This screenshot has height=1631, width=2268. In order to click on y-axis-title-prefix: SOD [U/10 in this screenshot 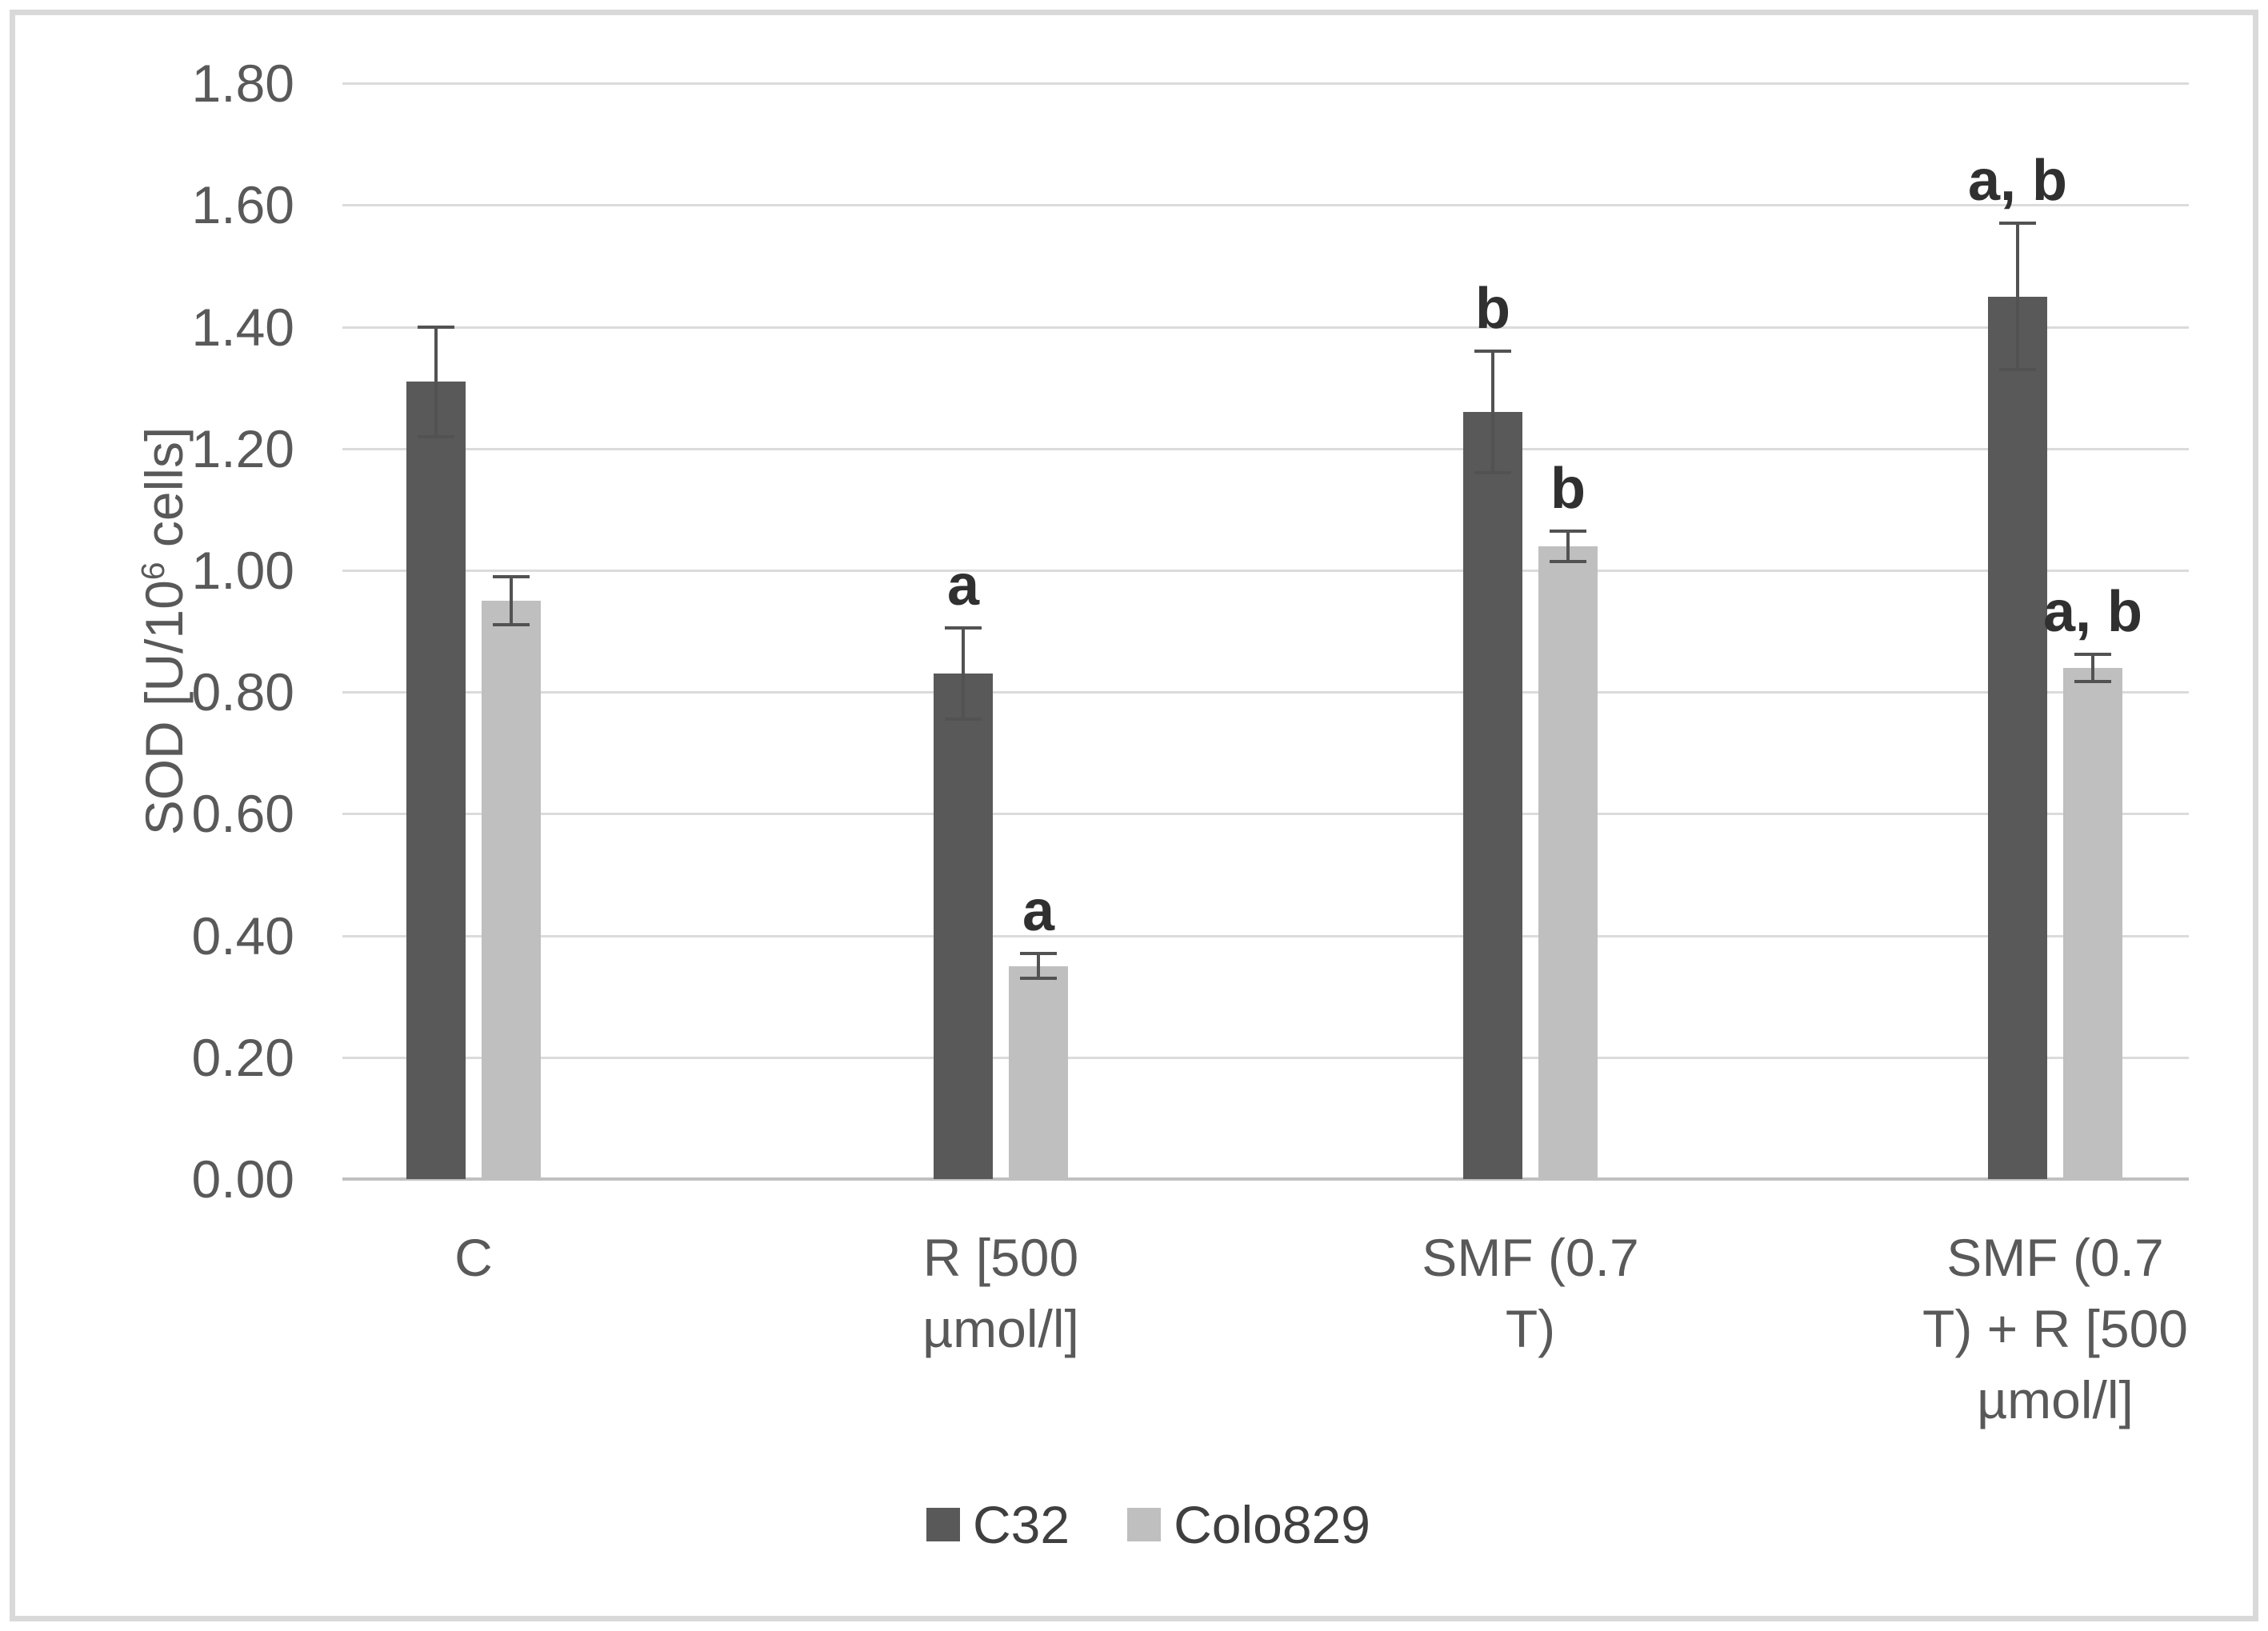, I will do `click(164, 708)`.